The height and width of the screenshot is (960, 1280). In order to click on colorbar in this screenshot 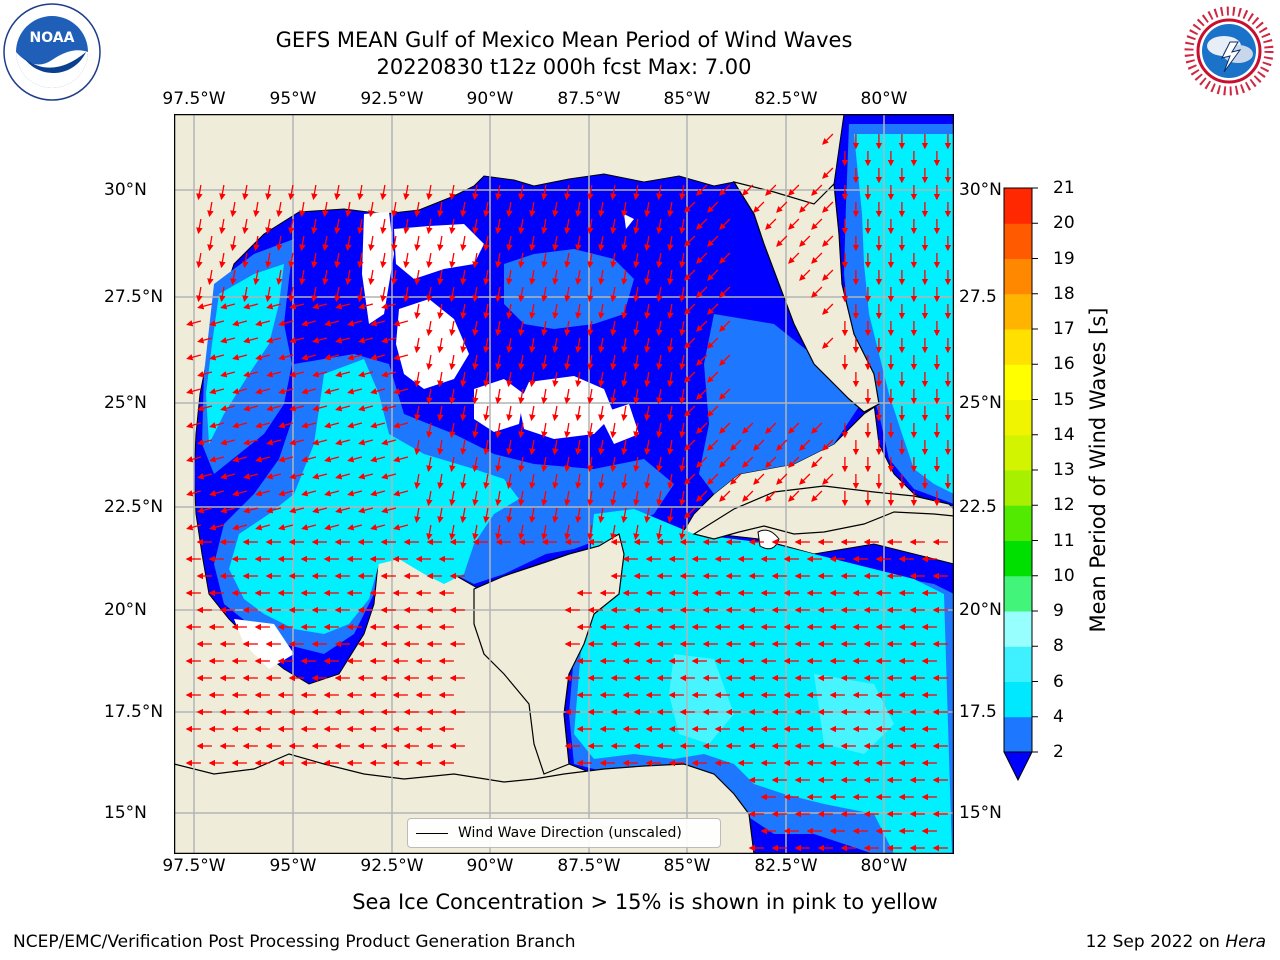, I will do `click(1020, 484)`.